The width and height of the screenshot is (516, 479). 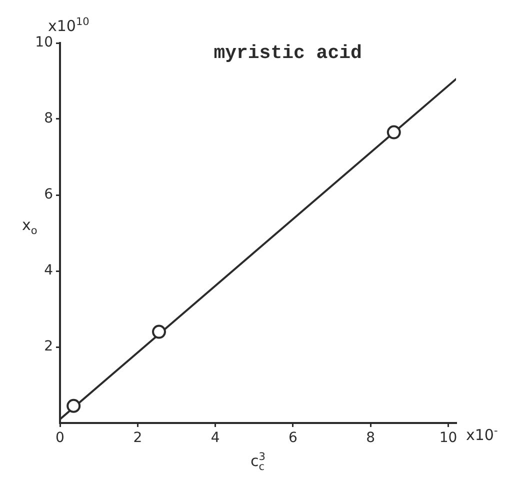 I want to click on y-tick-label: 10, so click(x=44, y=42).